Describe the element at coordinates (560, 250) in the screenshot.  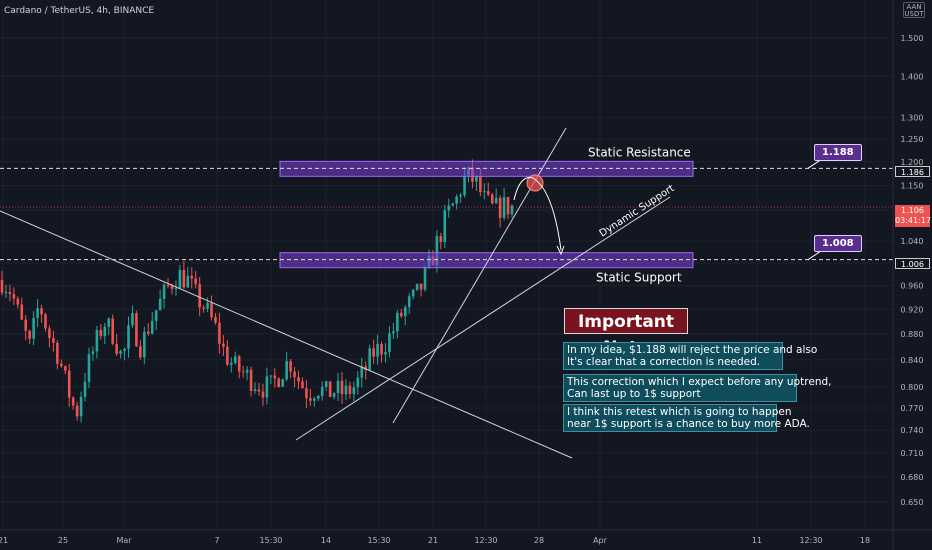
I see `projection-arrow` at that location.